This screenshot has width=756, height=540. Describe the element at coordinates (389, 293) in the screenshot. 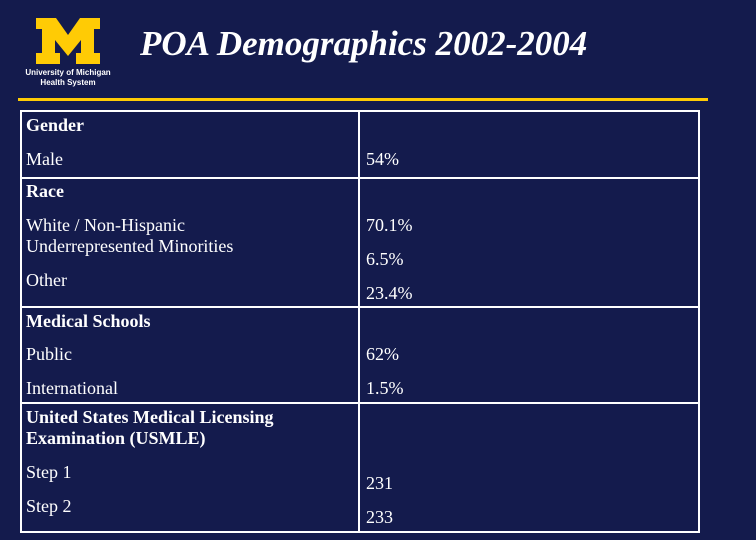

I see `other-value: 23.4%` at that location.